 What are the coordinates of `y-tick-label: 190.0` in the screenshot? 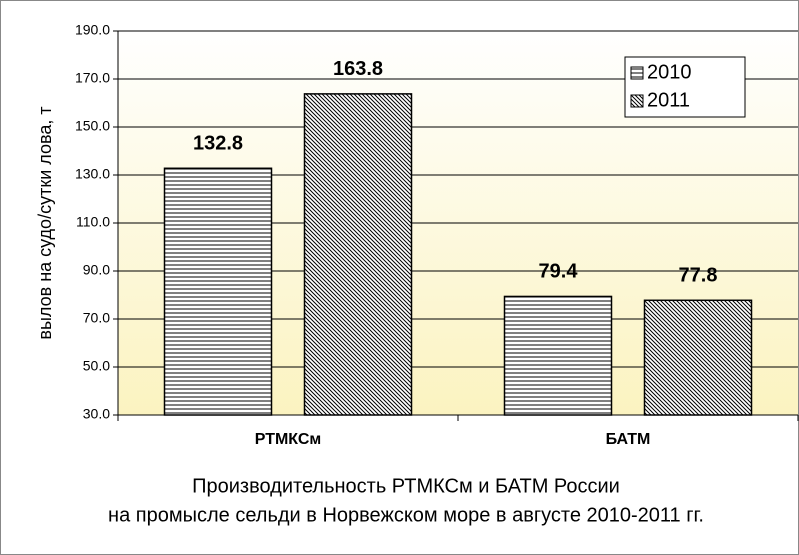 It's located at (92, 30).